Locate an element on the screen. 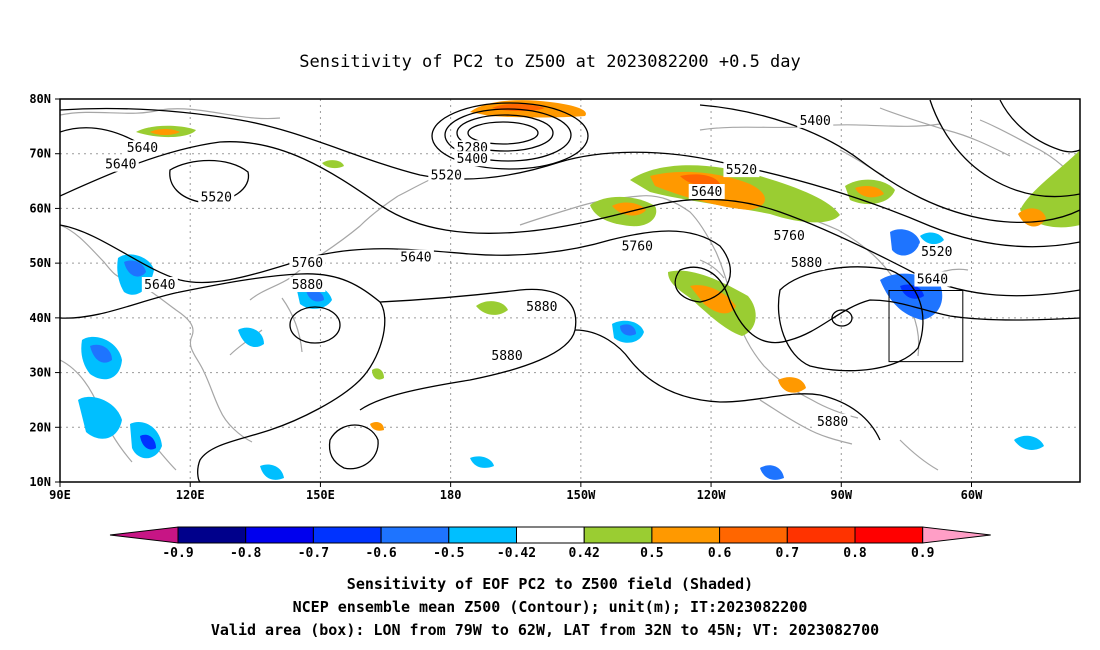 The image size is (1100, 650). contour-label: 5760 is located at coordinates (637, 247).